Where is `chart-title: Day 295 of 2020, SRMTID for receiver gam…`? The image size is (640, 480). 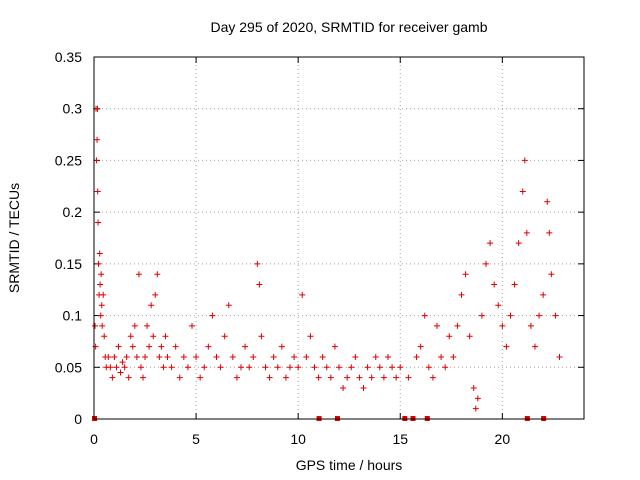 chart-title: Day 295 of 2020, SRMTID for receiver gam… is located at coordinates (348, 27).